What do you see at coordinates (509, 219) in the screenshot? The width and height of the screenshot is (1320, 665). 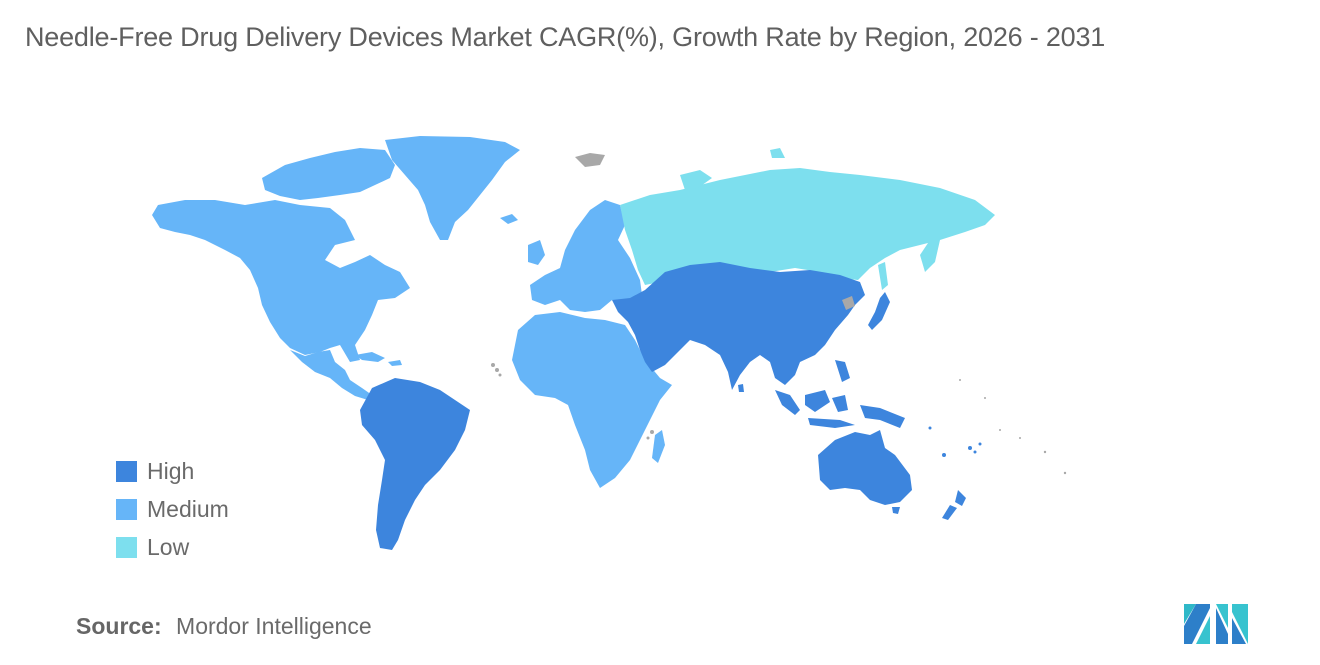 I see `region-iceland` at bounding box center [509, 219].